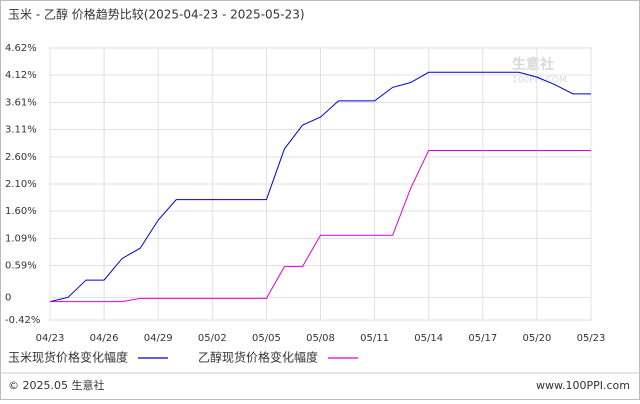 The image size is (640, 404). Describe the element at coordinates (21, 103) in the screenshot. I see `y-tick-label: 3.61%` at that location.